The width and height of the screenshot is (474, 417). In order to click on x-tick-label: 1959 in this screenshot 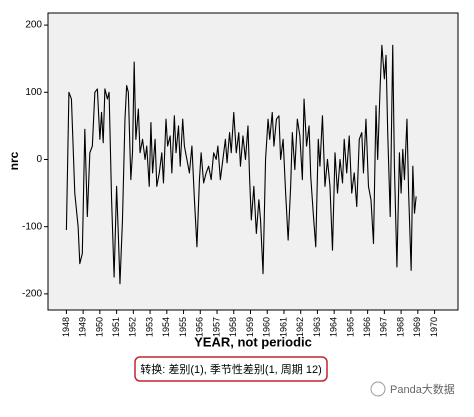, I will do `click(250, 327)`.